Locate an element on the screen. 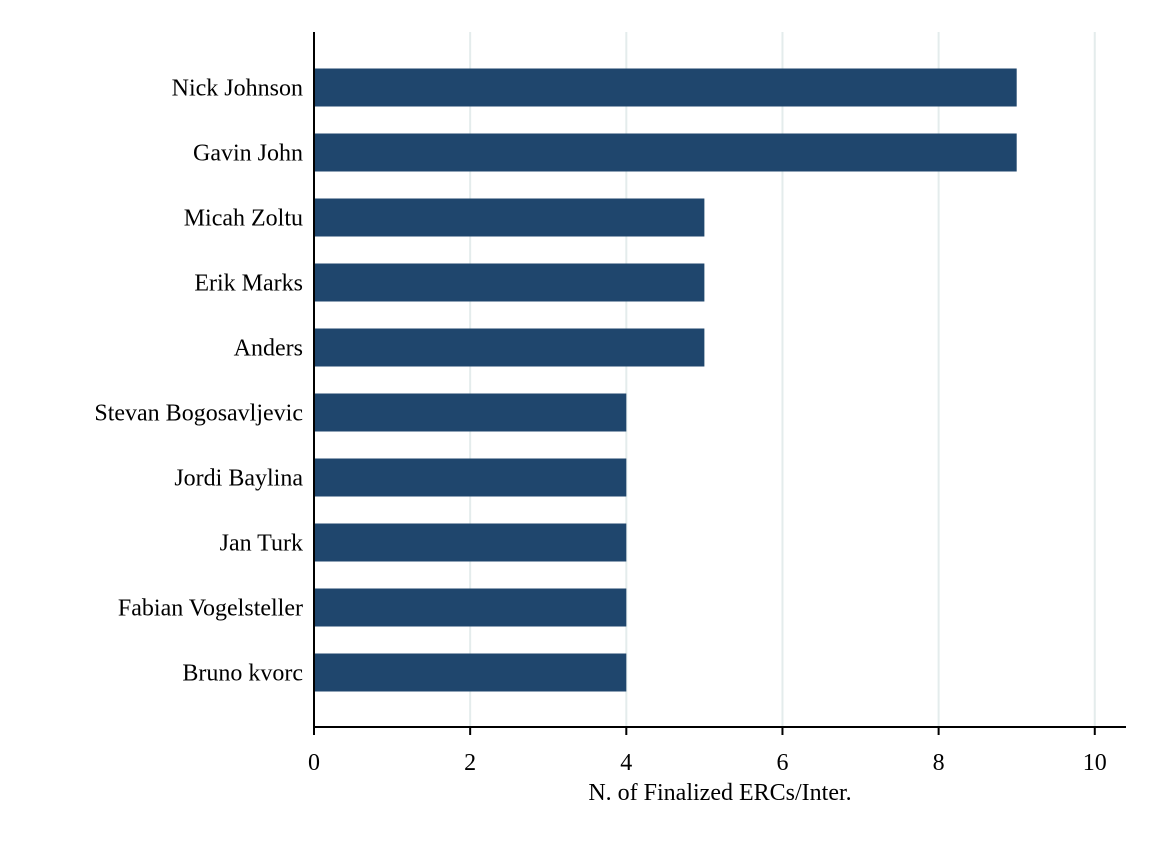 This screenshot has width=1157, height=842. x-tick-label: 6 is located at coordinates (782, 763).